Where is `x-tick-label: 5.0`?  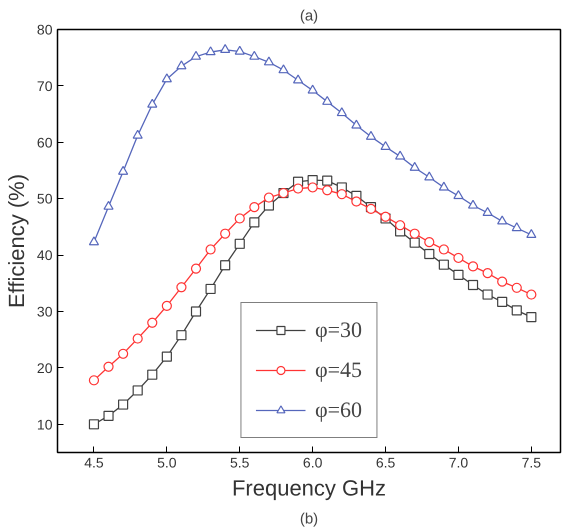
x-tick-label: 5.0 is located at coordinates (167, 462).